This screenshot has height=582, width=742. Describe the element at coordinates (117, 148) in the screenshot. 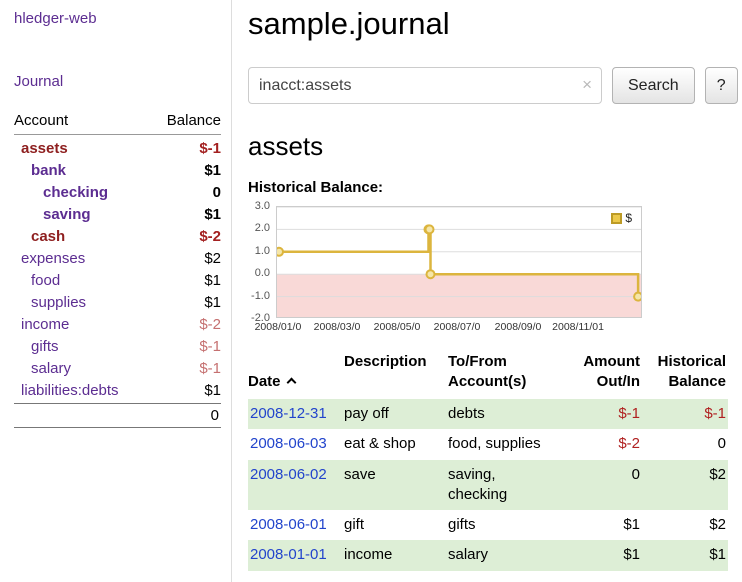

I see `account-row: assets $-1` at that location.